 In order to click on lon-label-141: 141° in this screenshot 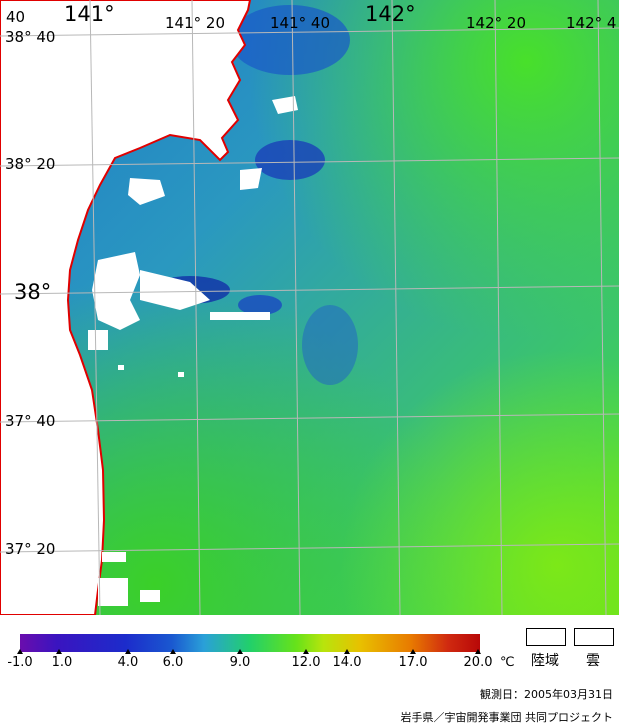, I will do `click(89, 14)`.